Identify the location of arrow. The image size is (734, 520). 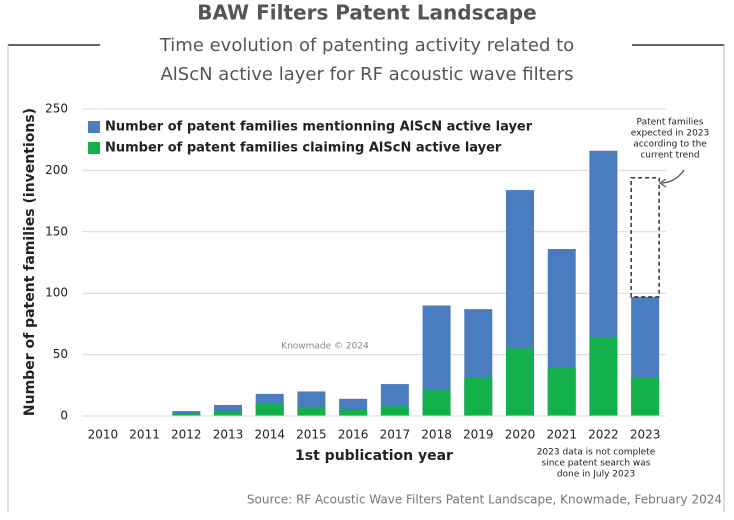
(673, 176).